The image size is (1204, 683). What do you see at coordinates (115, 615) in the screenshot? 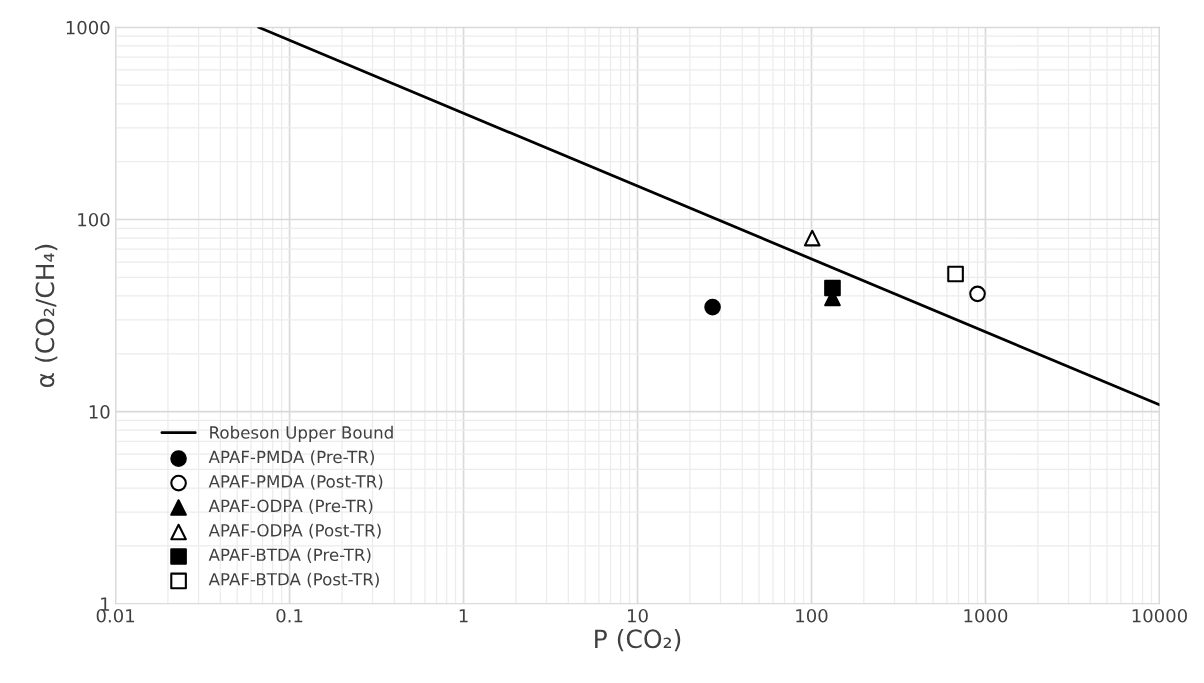
I see `x-tick-label: 0.01` at bounding box center [115, 615].